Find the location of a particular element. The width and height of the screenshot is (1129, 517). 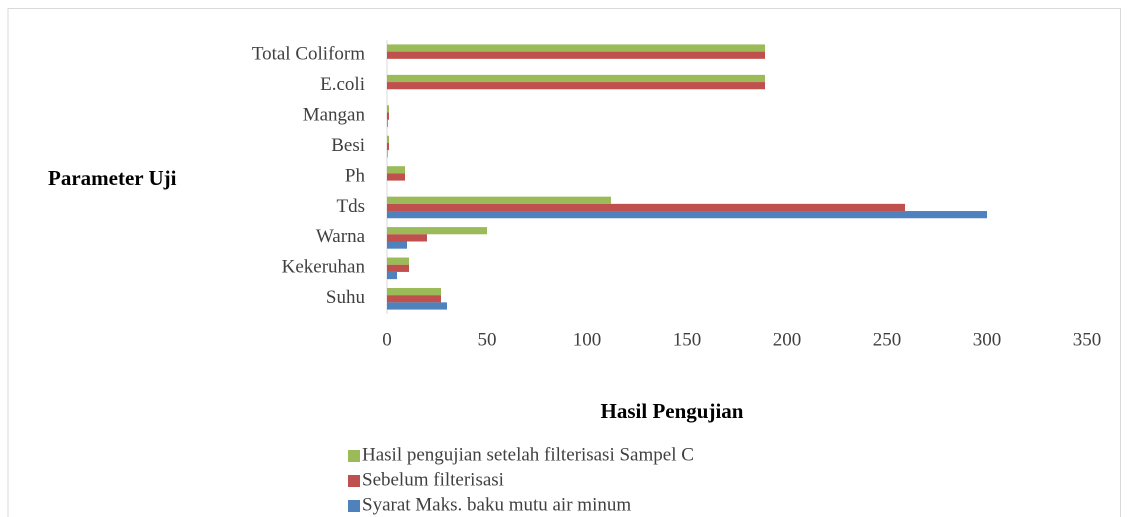

x-tick-label: 50 is located at coordinates (487, 339).